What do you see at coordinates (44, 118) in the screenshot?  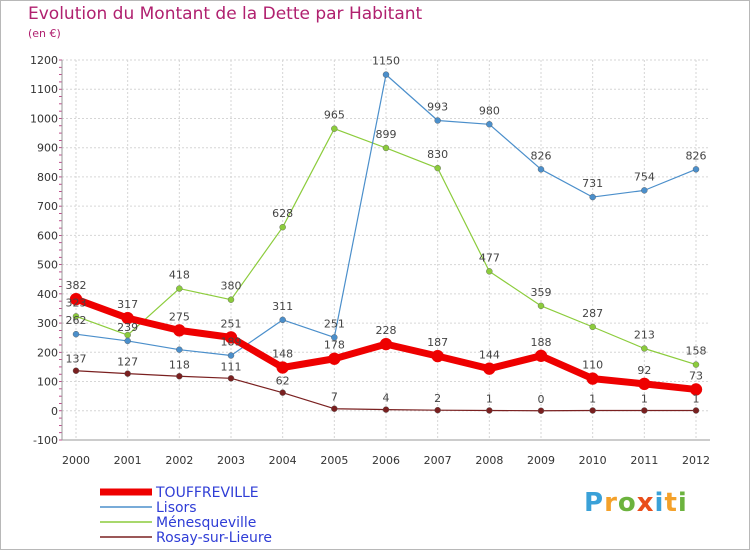 I see `y-tick-label: 1000` at bounding box center [44, 118].